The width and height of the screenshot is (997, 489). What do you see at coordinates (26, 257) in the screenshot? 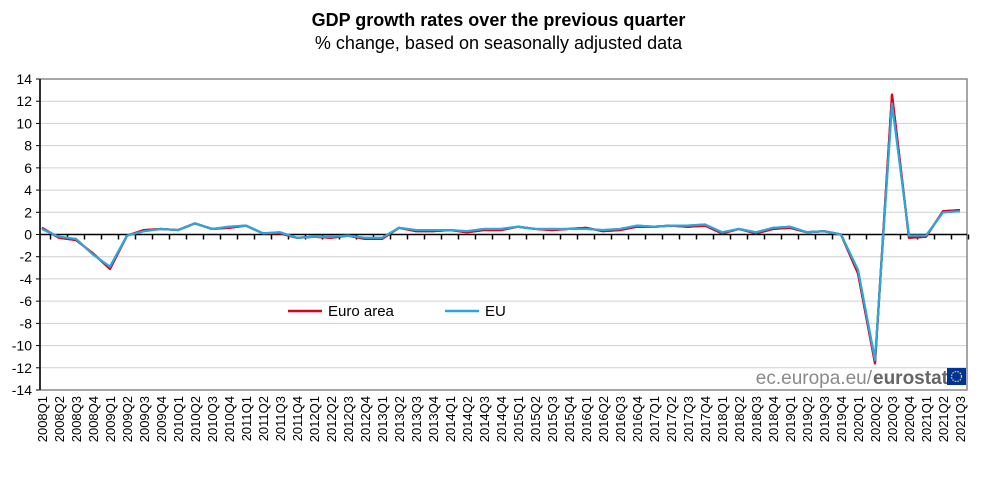
I see `y-tick-label: -2` at bounding box center [26, 257].